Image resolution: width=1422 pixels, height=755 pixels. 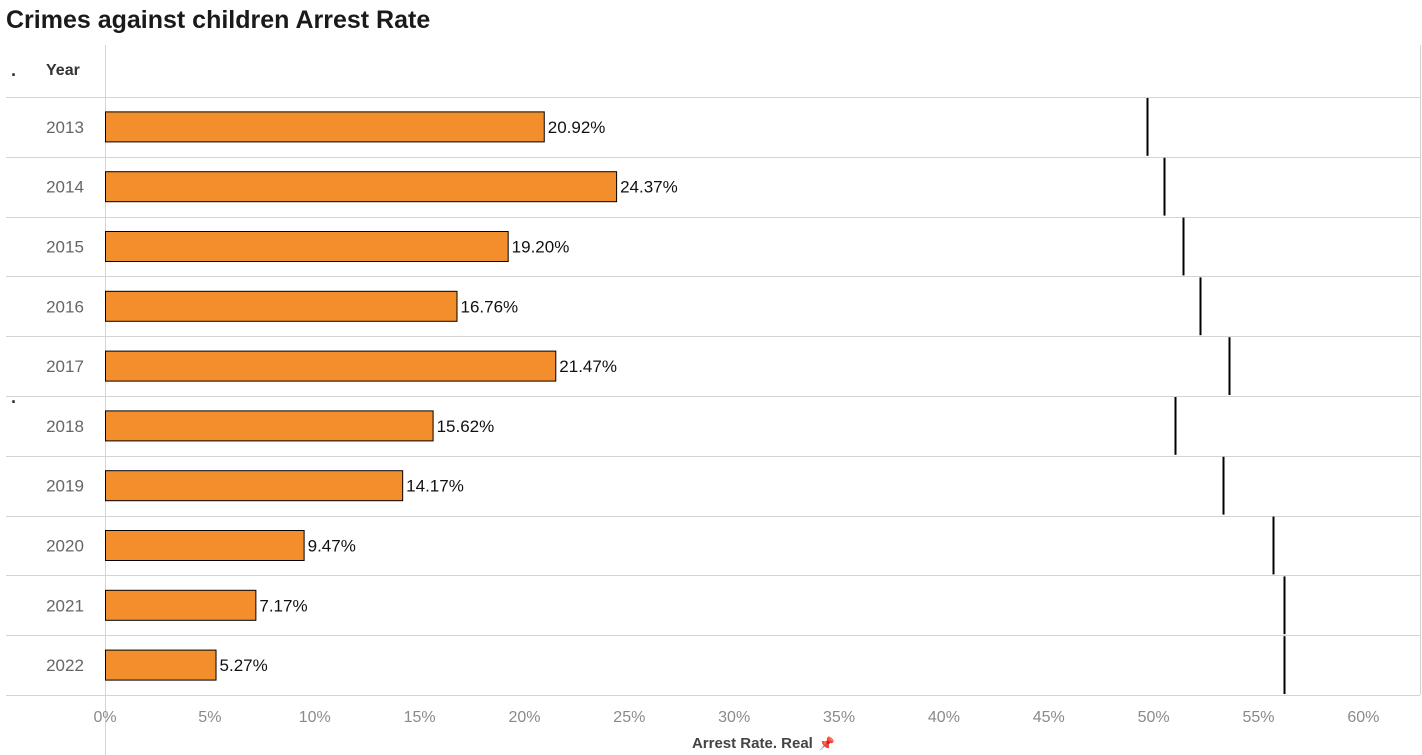 What do you see at coordinates (205, 545) in the screenshot?
I see `bar-2020` at bounding box center [205, 545].